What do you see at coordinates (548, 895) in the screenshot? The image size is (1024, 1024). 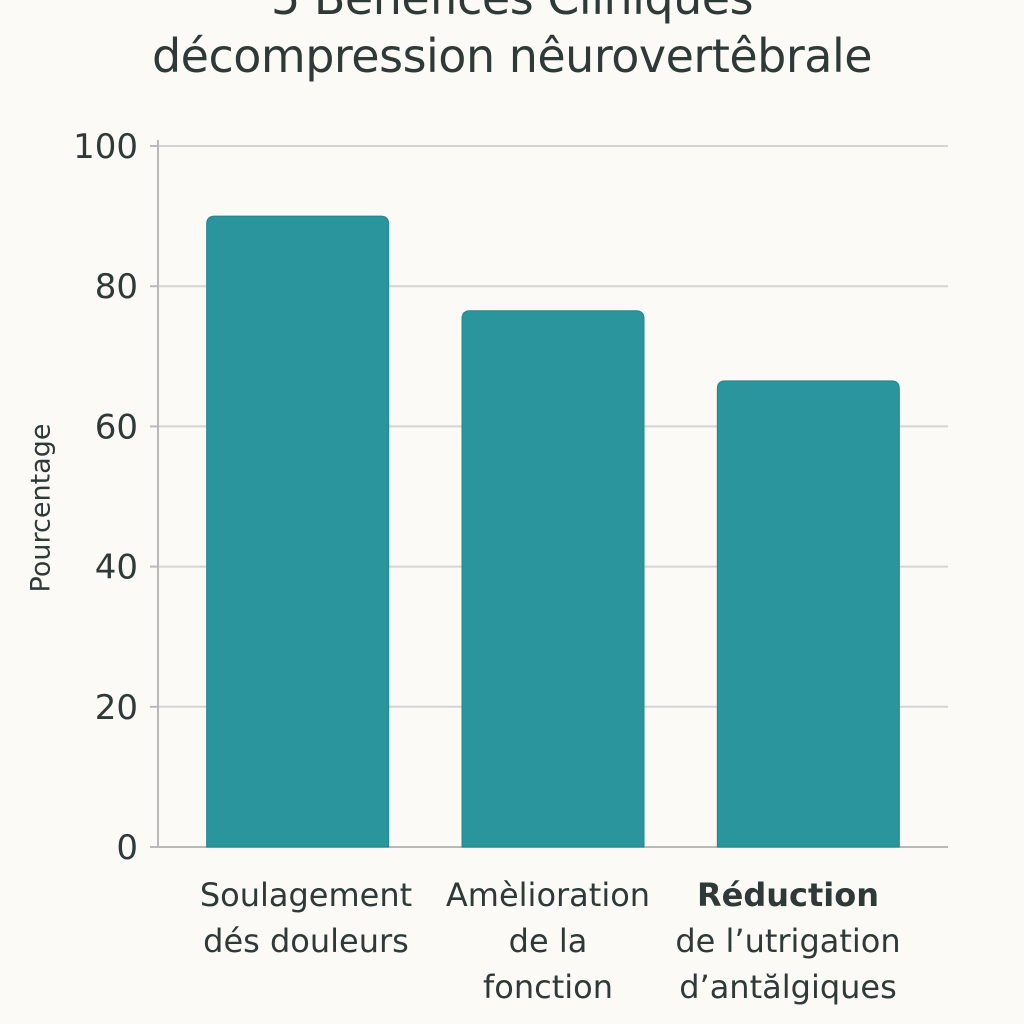 I see `category-label-2-line-1: Amèlioration` at bounding box center [548, 895].